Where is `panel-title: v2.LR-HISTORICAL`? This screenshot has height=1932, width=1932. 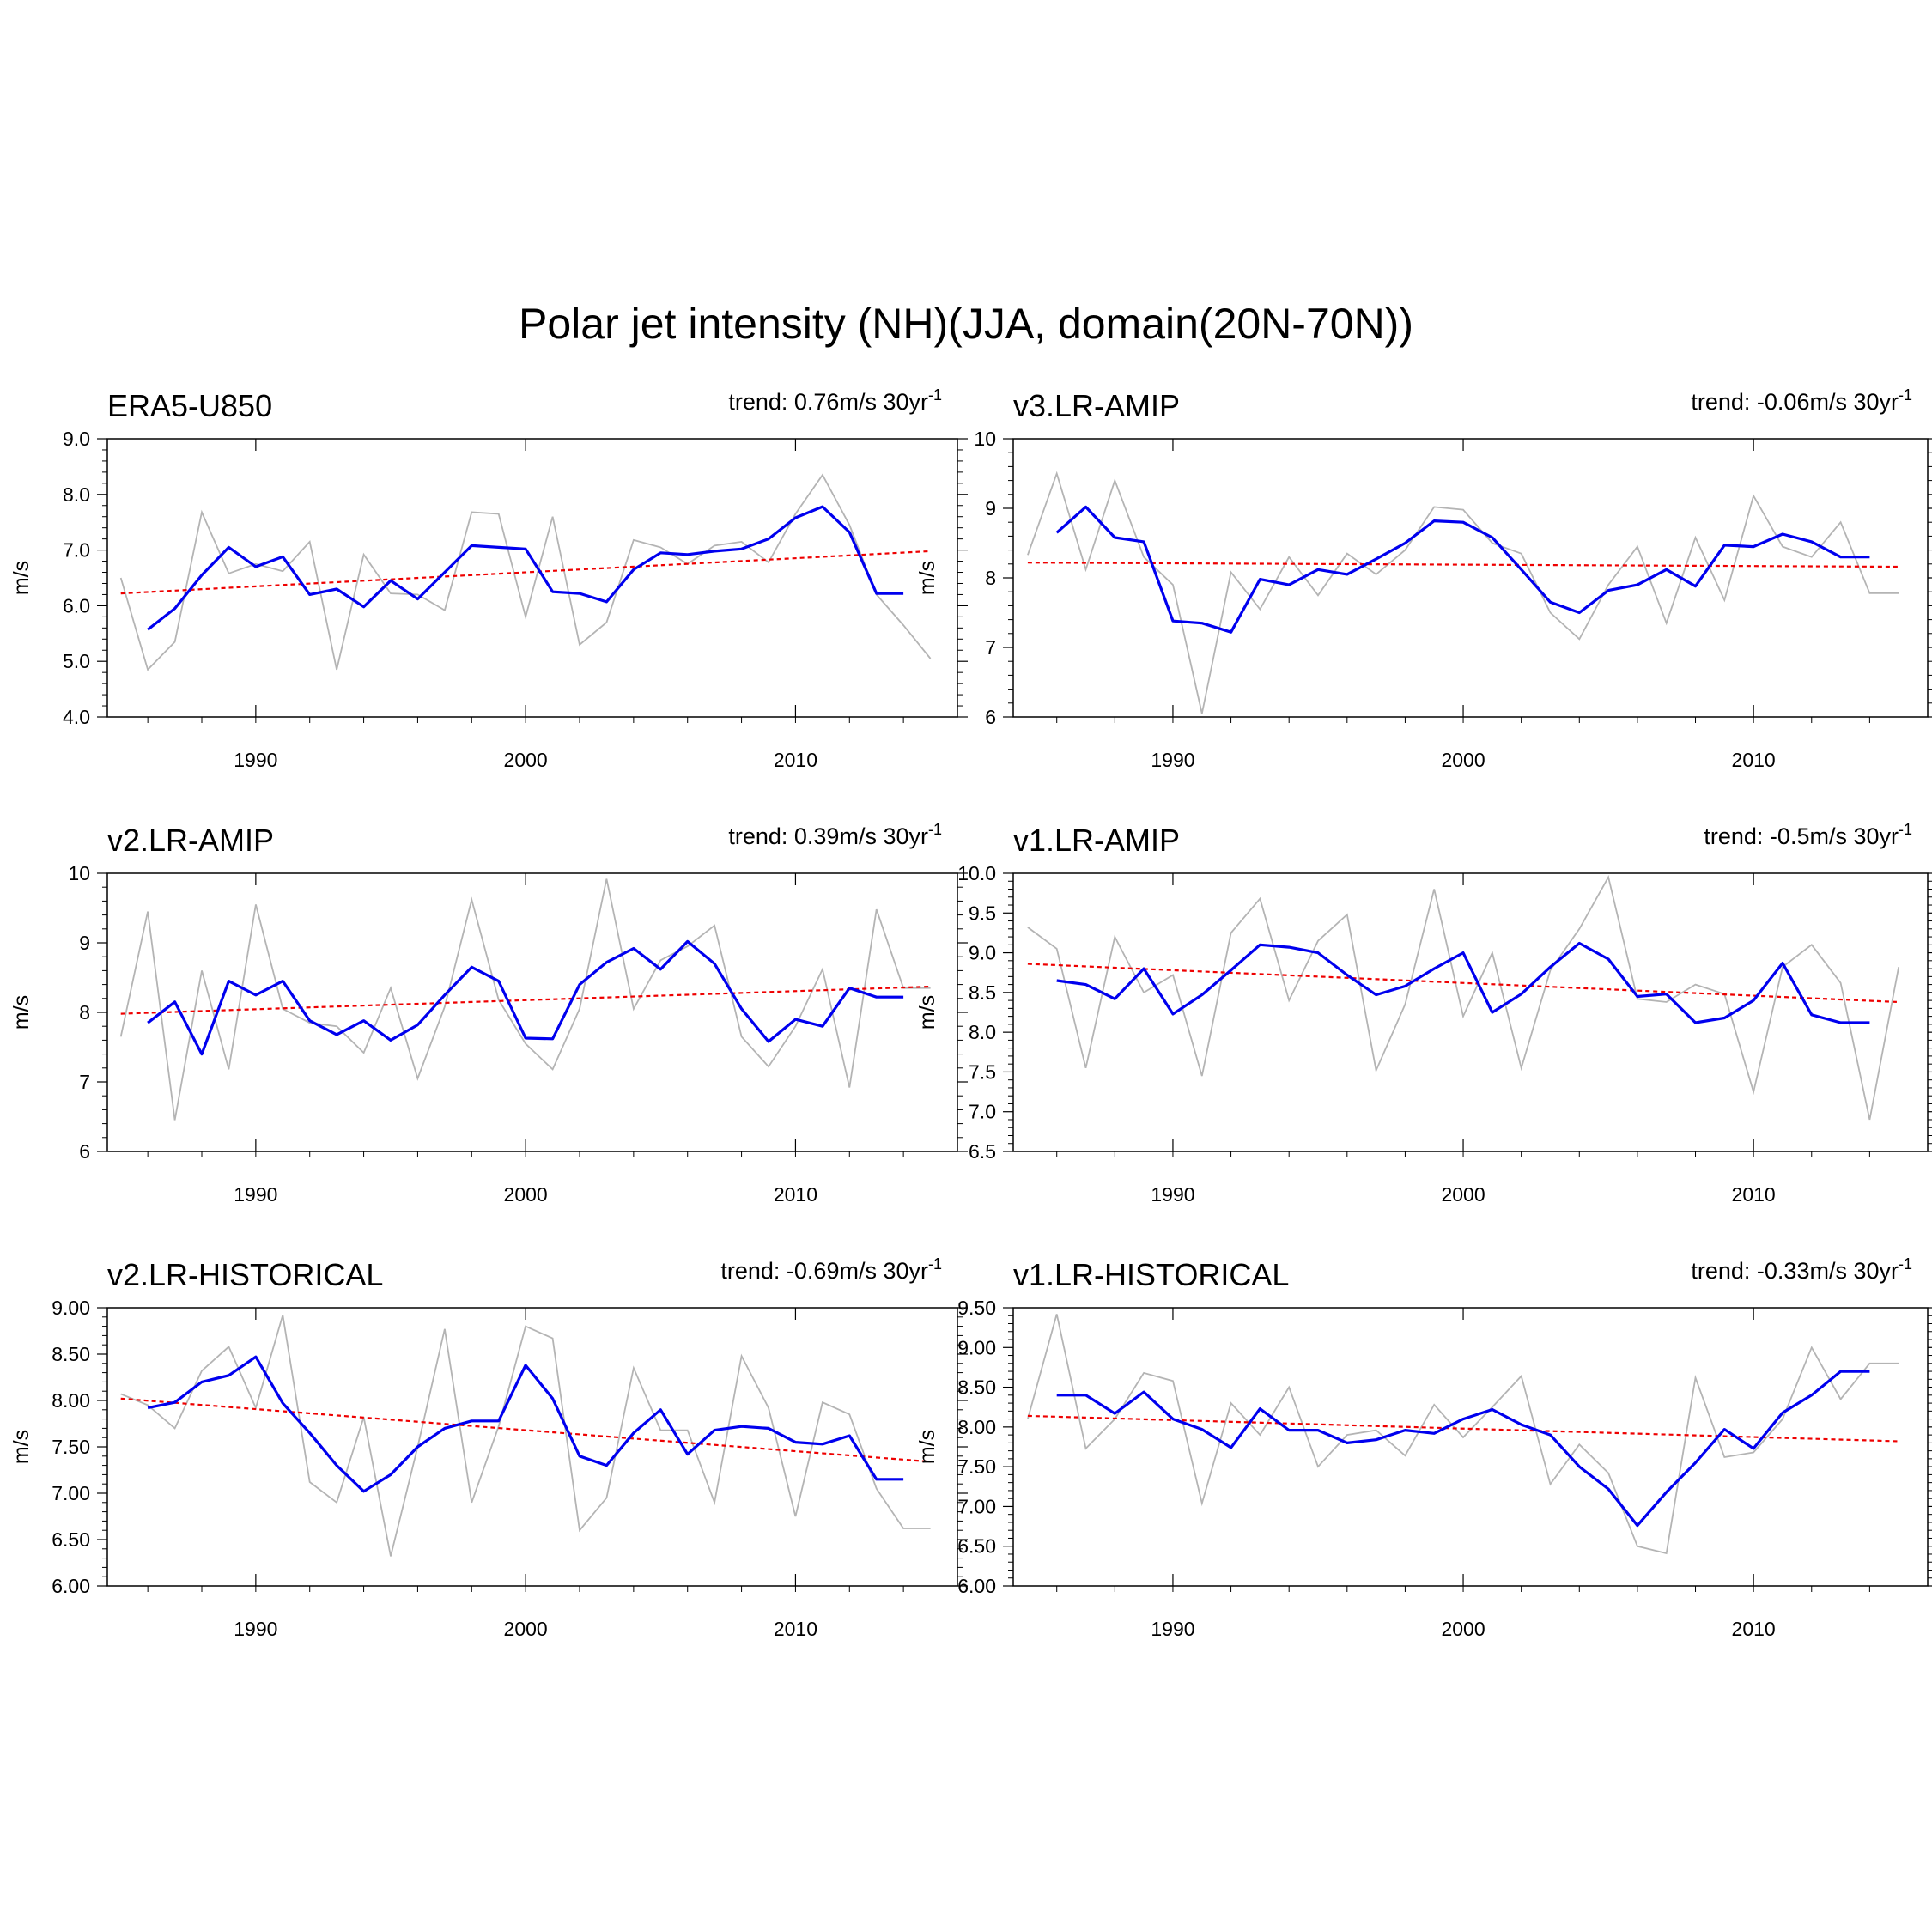 panel-title: v2.LR-HISTORICAL is located at coordinates (245, 1274).